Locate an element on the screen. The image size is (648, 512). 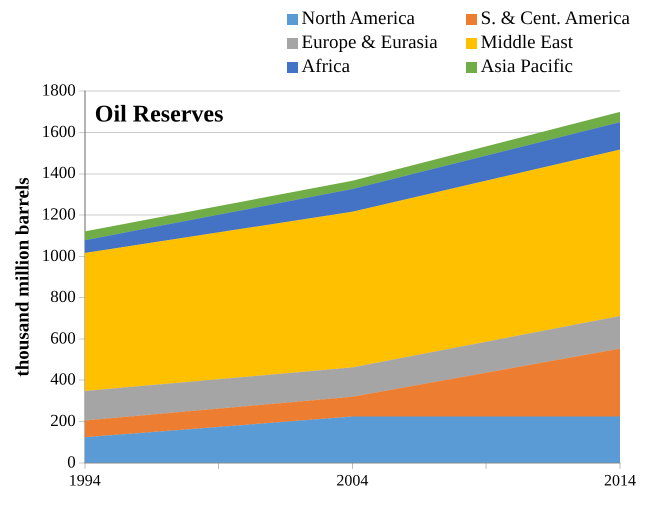
y-tick-label: 1400 is located at coordinates (59, 172).